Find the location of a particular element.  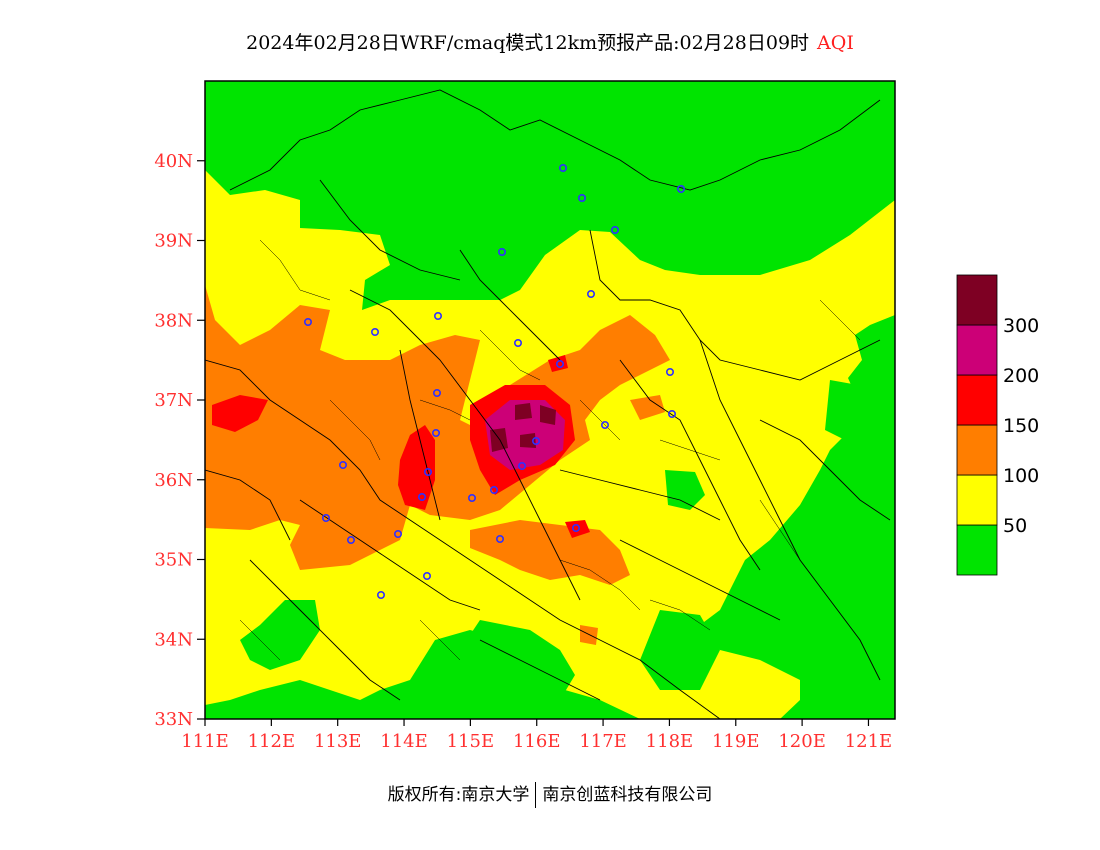

lon-tick-label: 111E is located at coordinates (205, 741).